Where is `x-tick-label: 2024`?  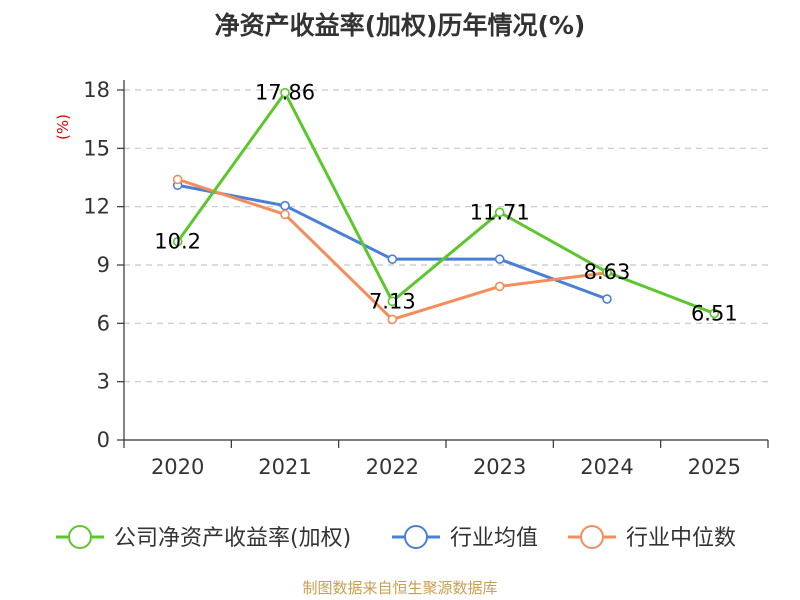
x-tick-label: 2024 is located at coordinates (606, 467).